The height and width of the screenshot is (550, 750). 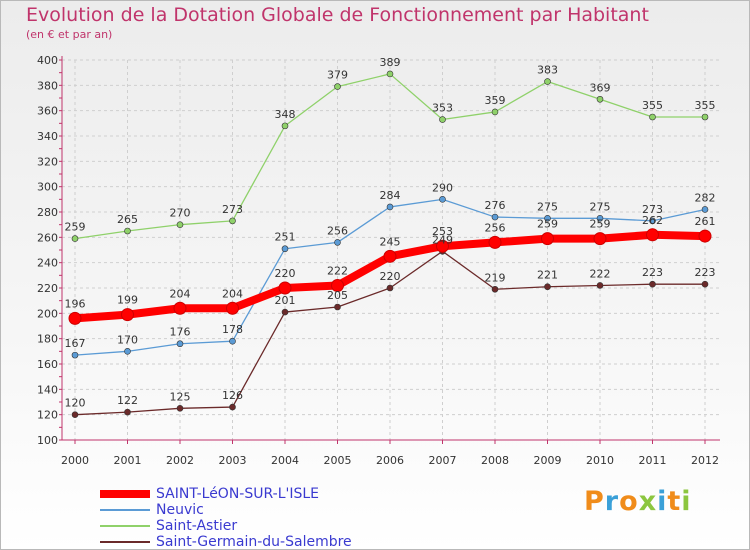 I want to click on y-tick-label: 340, so click(x=47, y=136).